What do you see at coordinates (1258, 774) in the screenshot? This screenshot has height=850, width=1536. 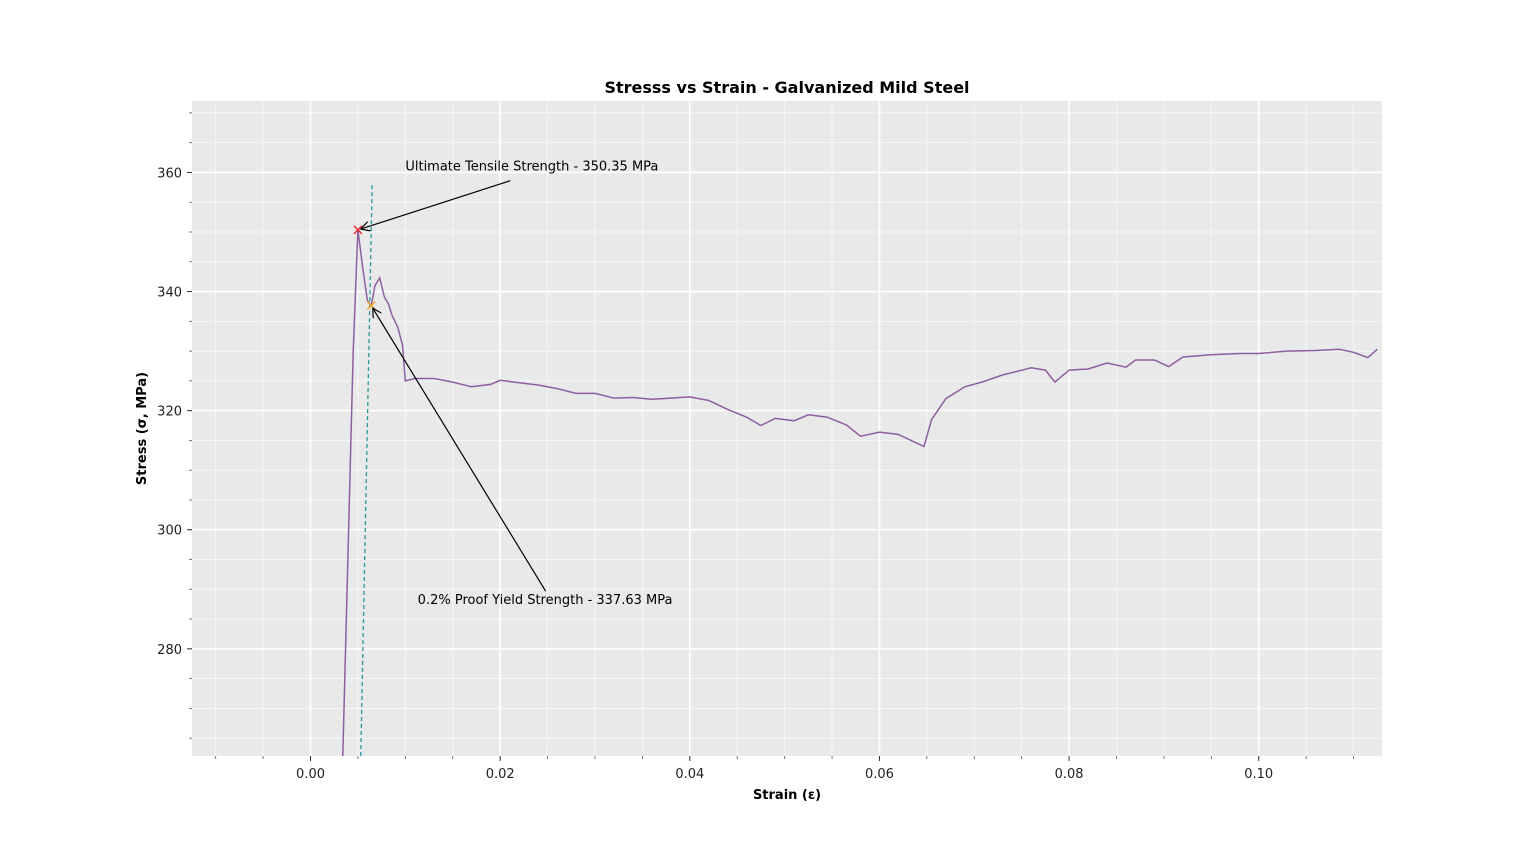 I see `x-tick-label: 0.10` at bounding box center [1258, 774].